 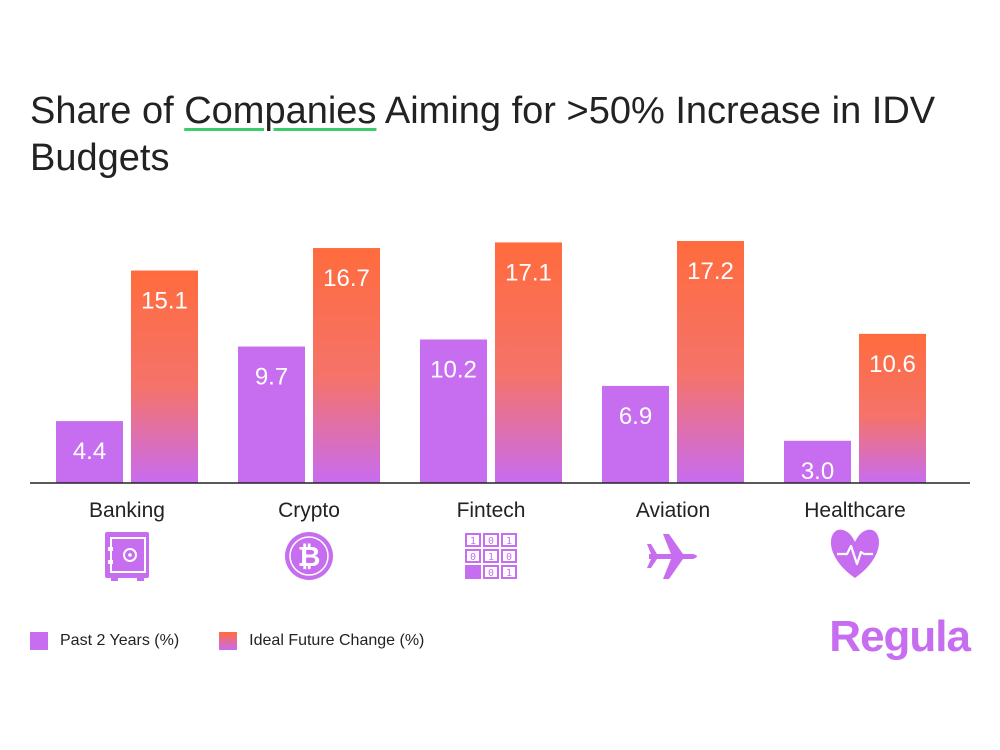 I want to click on title-part-1: Share of, so click(x=107, y=111).